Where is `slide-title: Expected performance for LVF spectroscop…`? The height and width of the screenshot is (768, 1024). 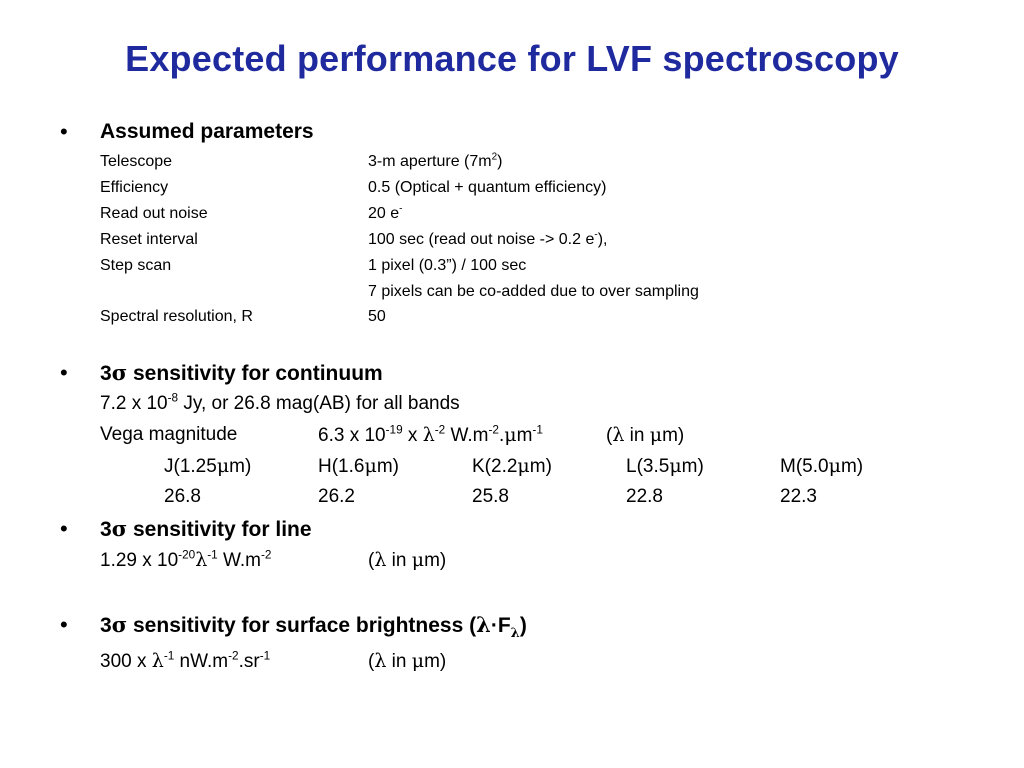
slide-title: Expected performance for LVF spectroscop… is located at coordinates (512, 58).